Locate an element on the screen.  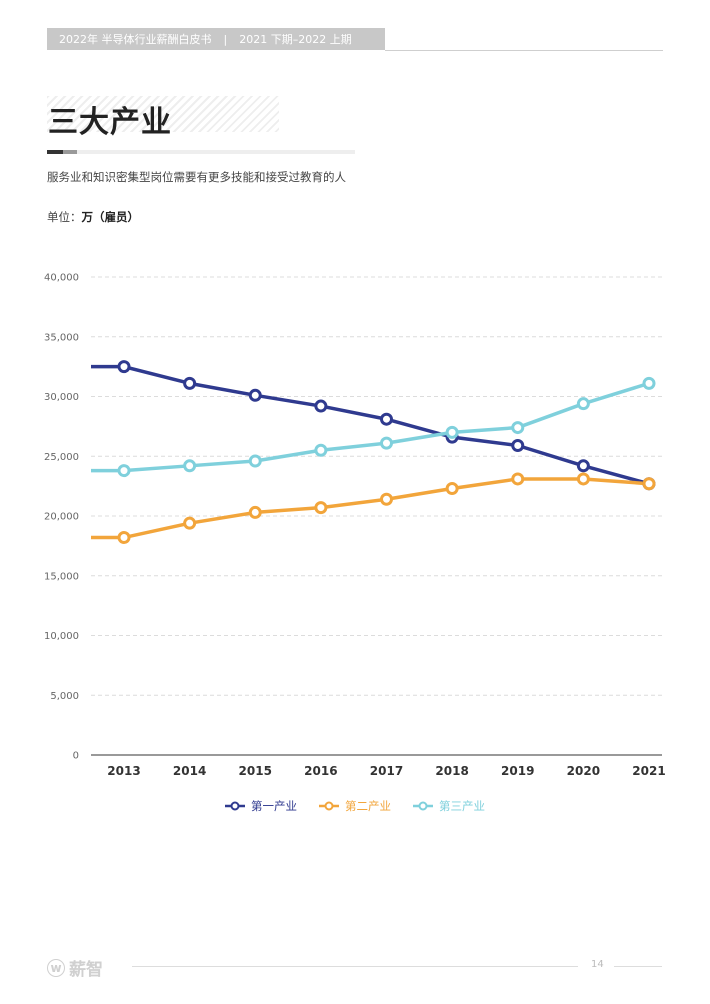
brand-mark-icon: w is located at coordinates (56, 967).